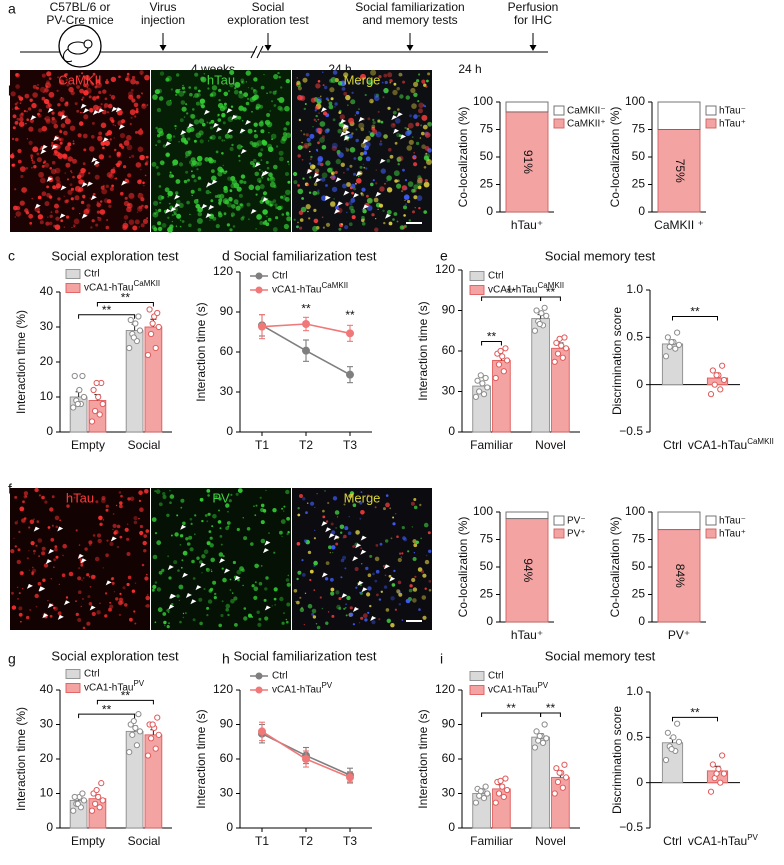 This screenshot has width=784, height=865. I want to click on y-tick-label: 75, so click(487, 129).